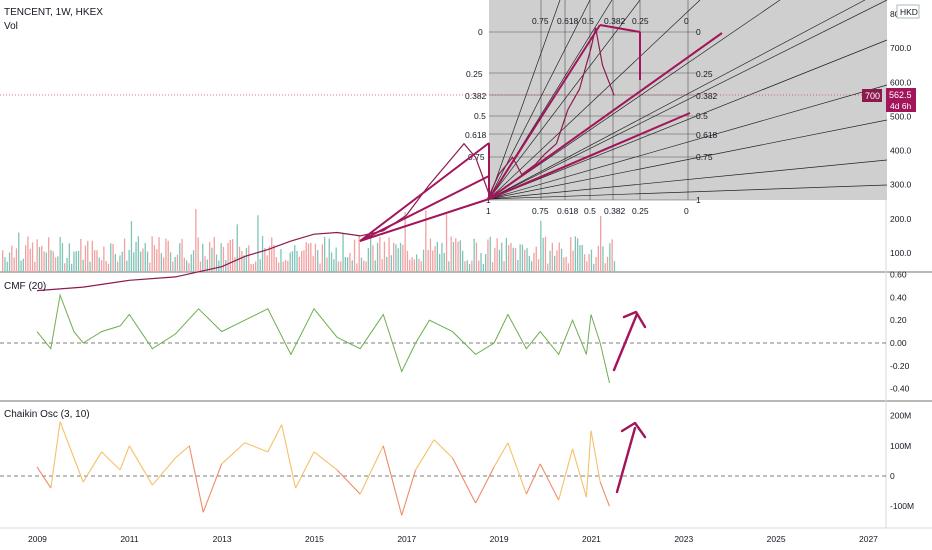 This screenshot has width=932, height=550. Describe the element at coordinates (901, 116) in the screenshot. I see `price-tick-4: 500.0` at that location.